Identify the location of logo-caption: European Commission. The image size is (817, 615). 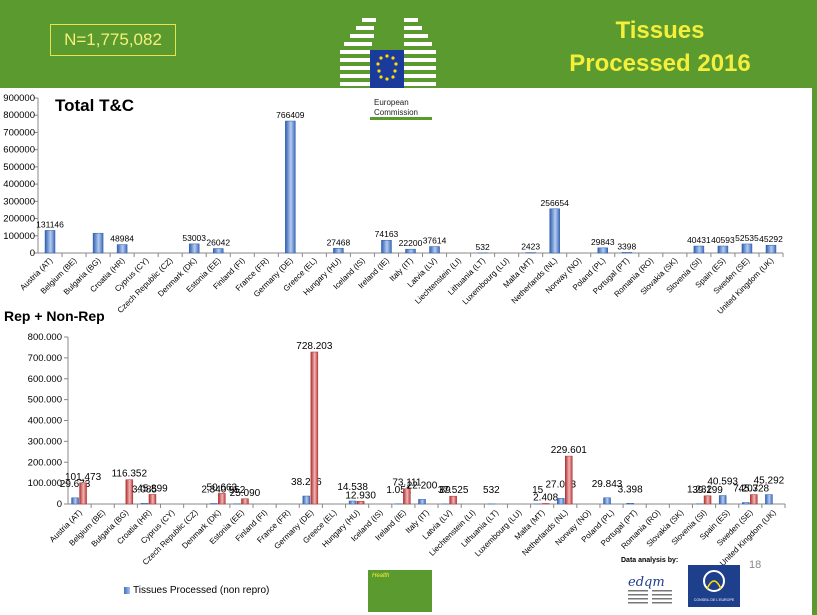
(396, 108).